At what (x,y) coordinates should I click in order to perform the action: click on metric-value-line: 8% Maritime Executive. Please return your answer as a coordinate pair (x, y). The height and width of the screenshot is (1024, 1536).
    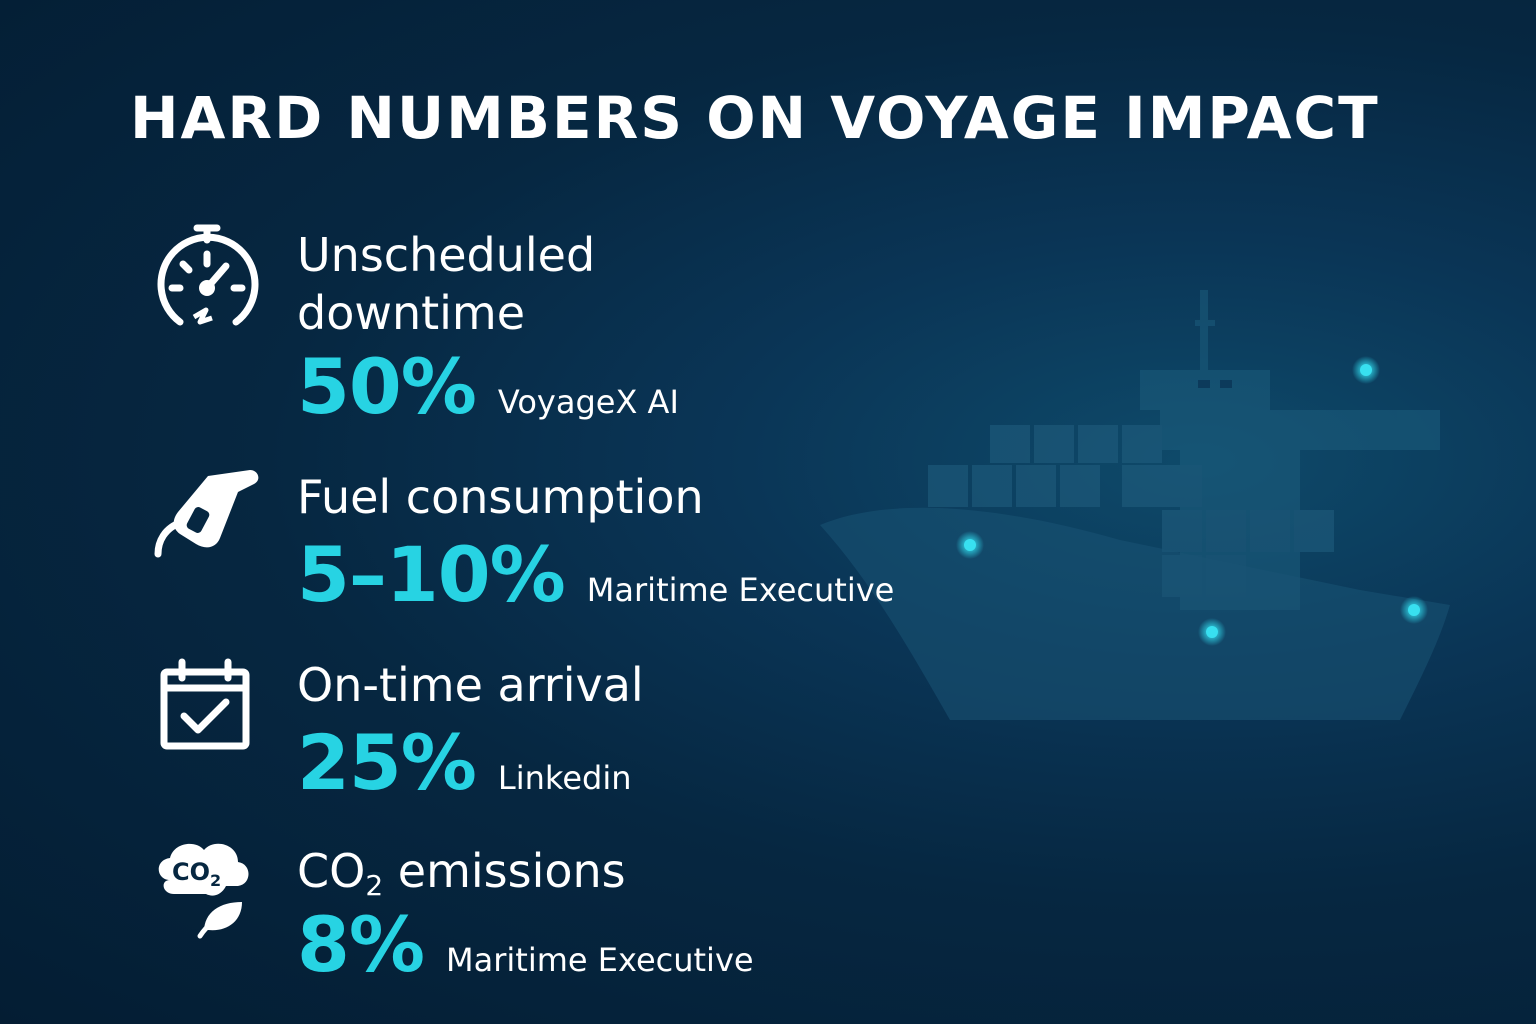
    Looking at the image, I should click on (525, 944).